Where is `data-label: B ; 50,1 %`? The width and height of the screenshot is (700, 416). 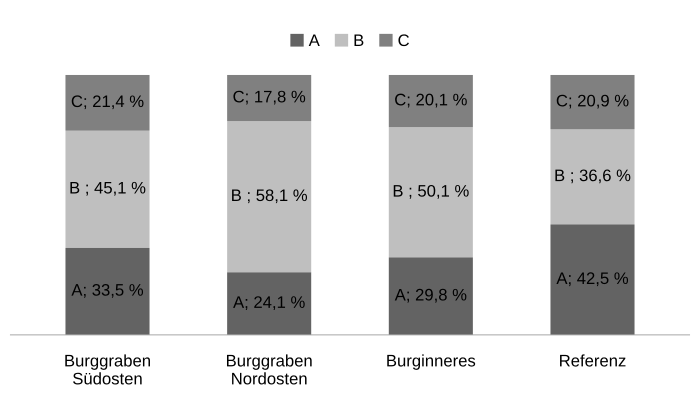
data-label: B ; 50,1 % is located at coordinates (431, 191).